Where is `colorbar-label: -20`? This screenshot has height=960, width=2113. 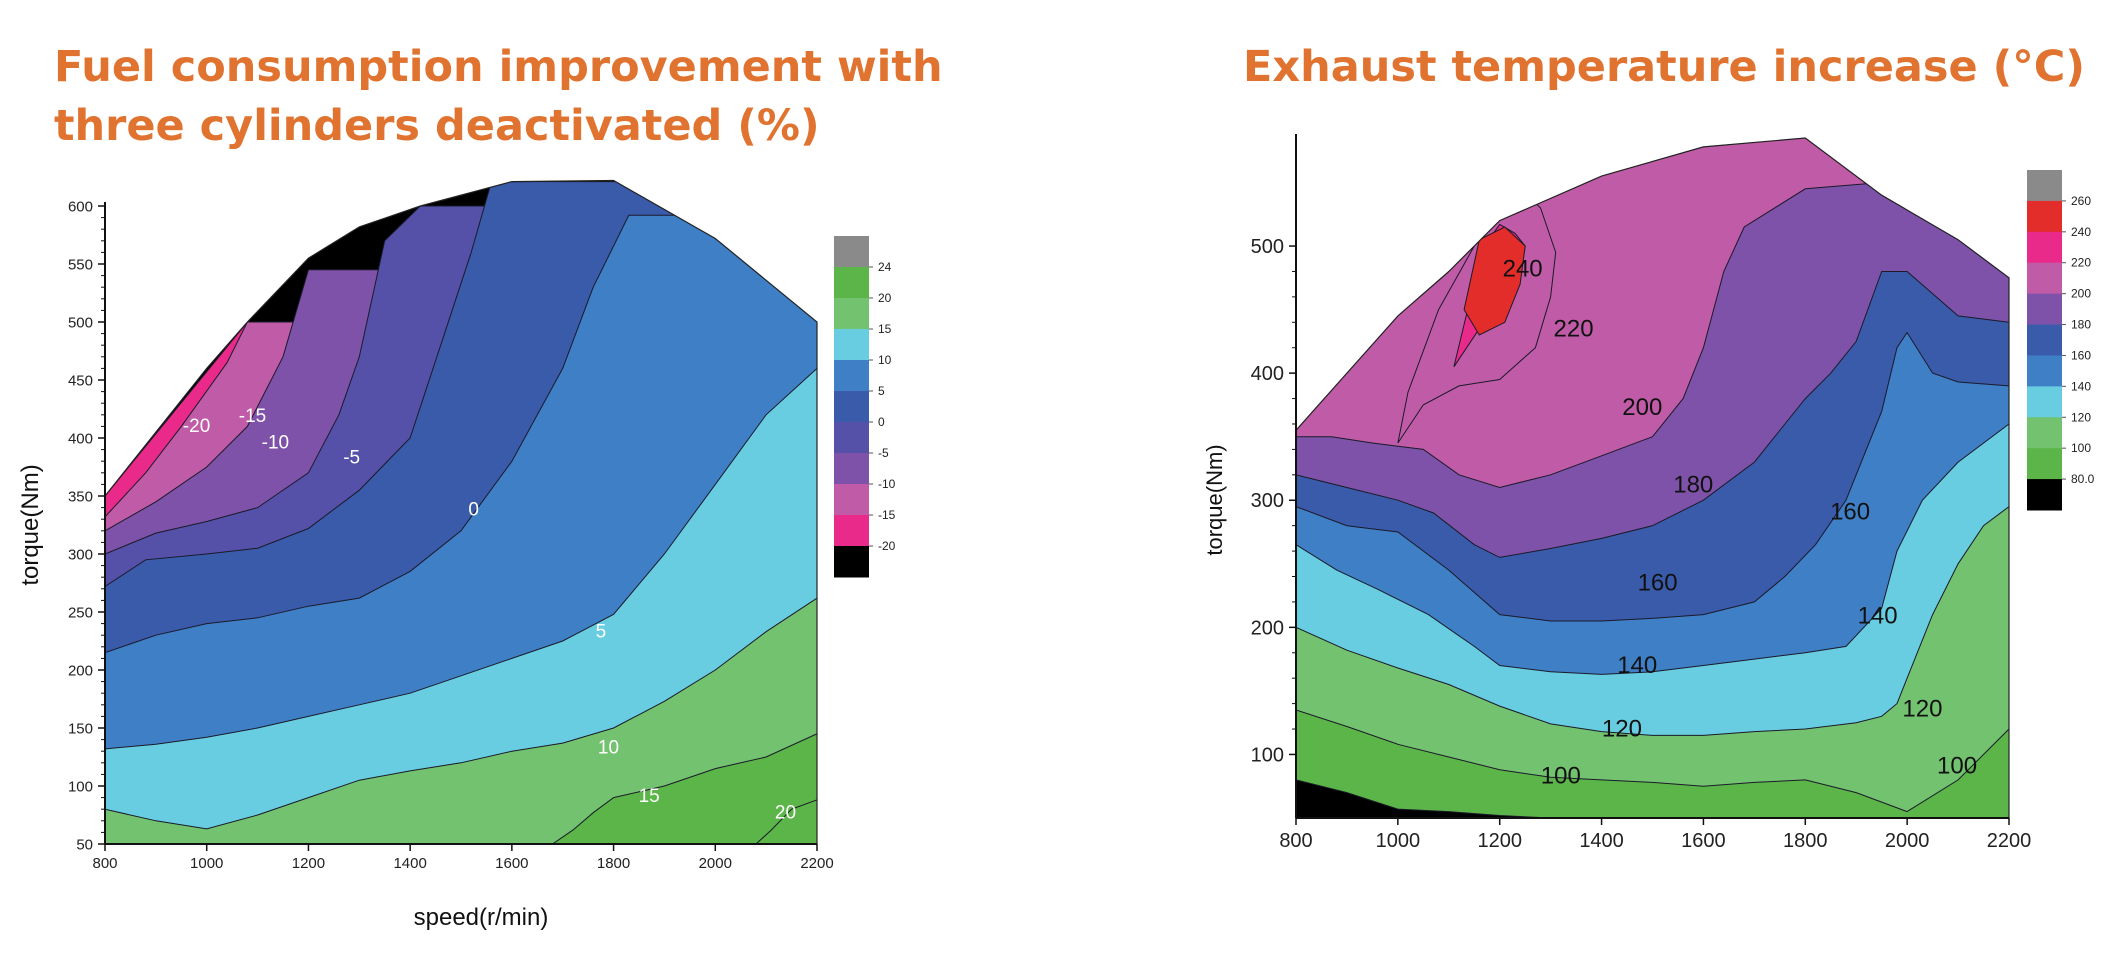
colorbar-label: -20 is located at coordinates (887, 546).